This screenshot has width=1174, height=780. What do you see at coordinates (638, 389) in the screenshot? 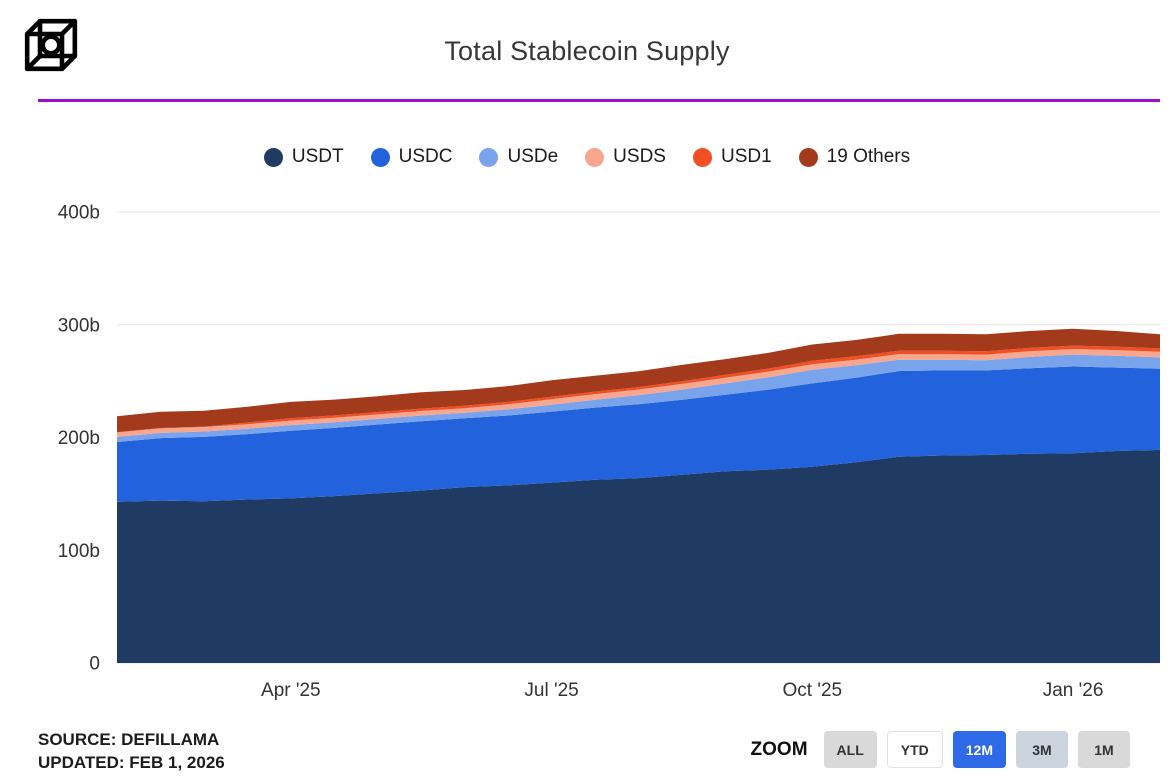
I see `area-series-usd1` at bounding box center [638, 389].